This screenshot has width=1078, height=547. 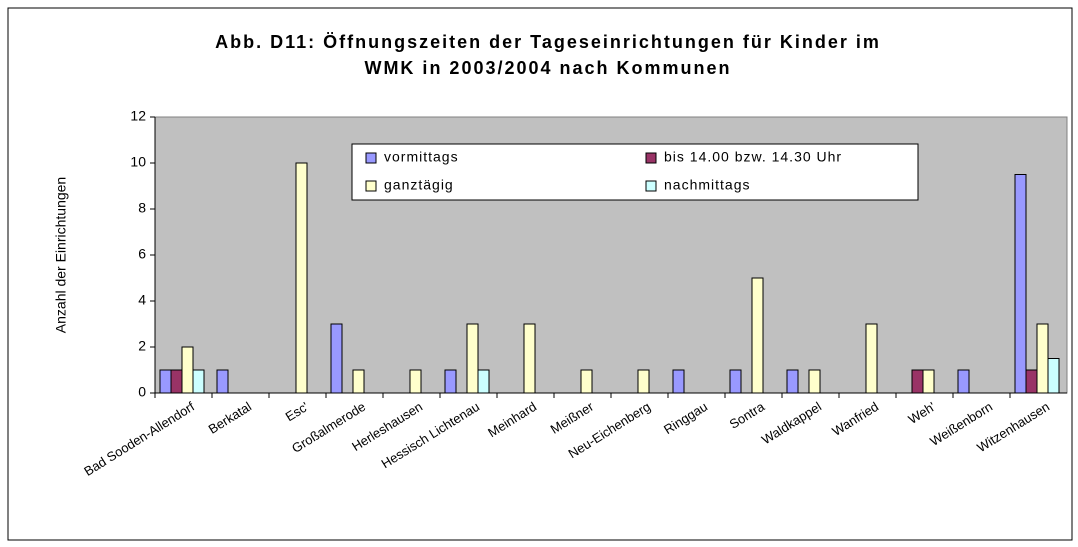 I want to click on legend-box, so click(x=635, y=172).